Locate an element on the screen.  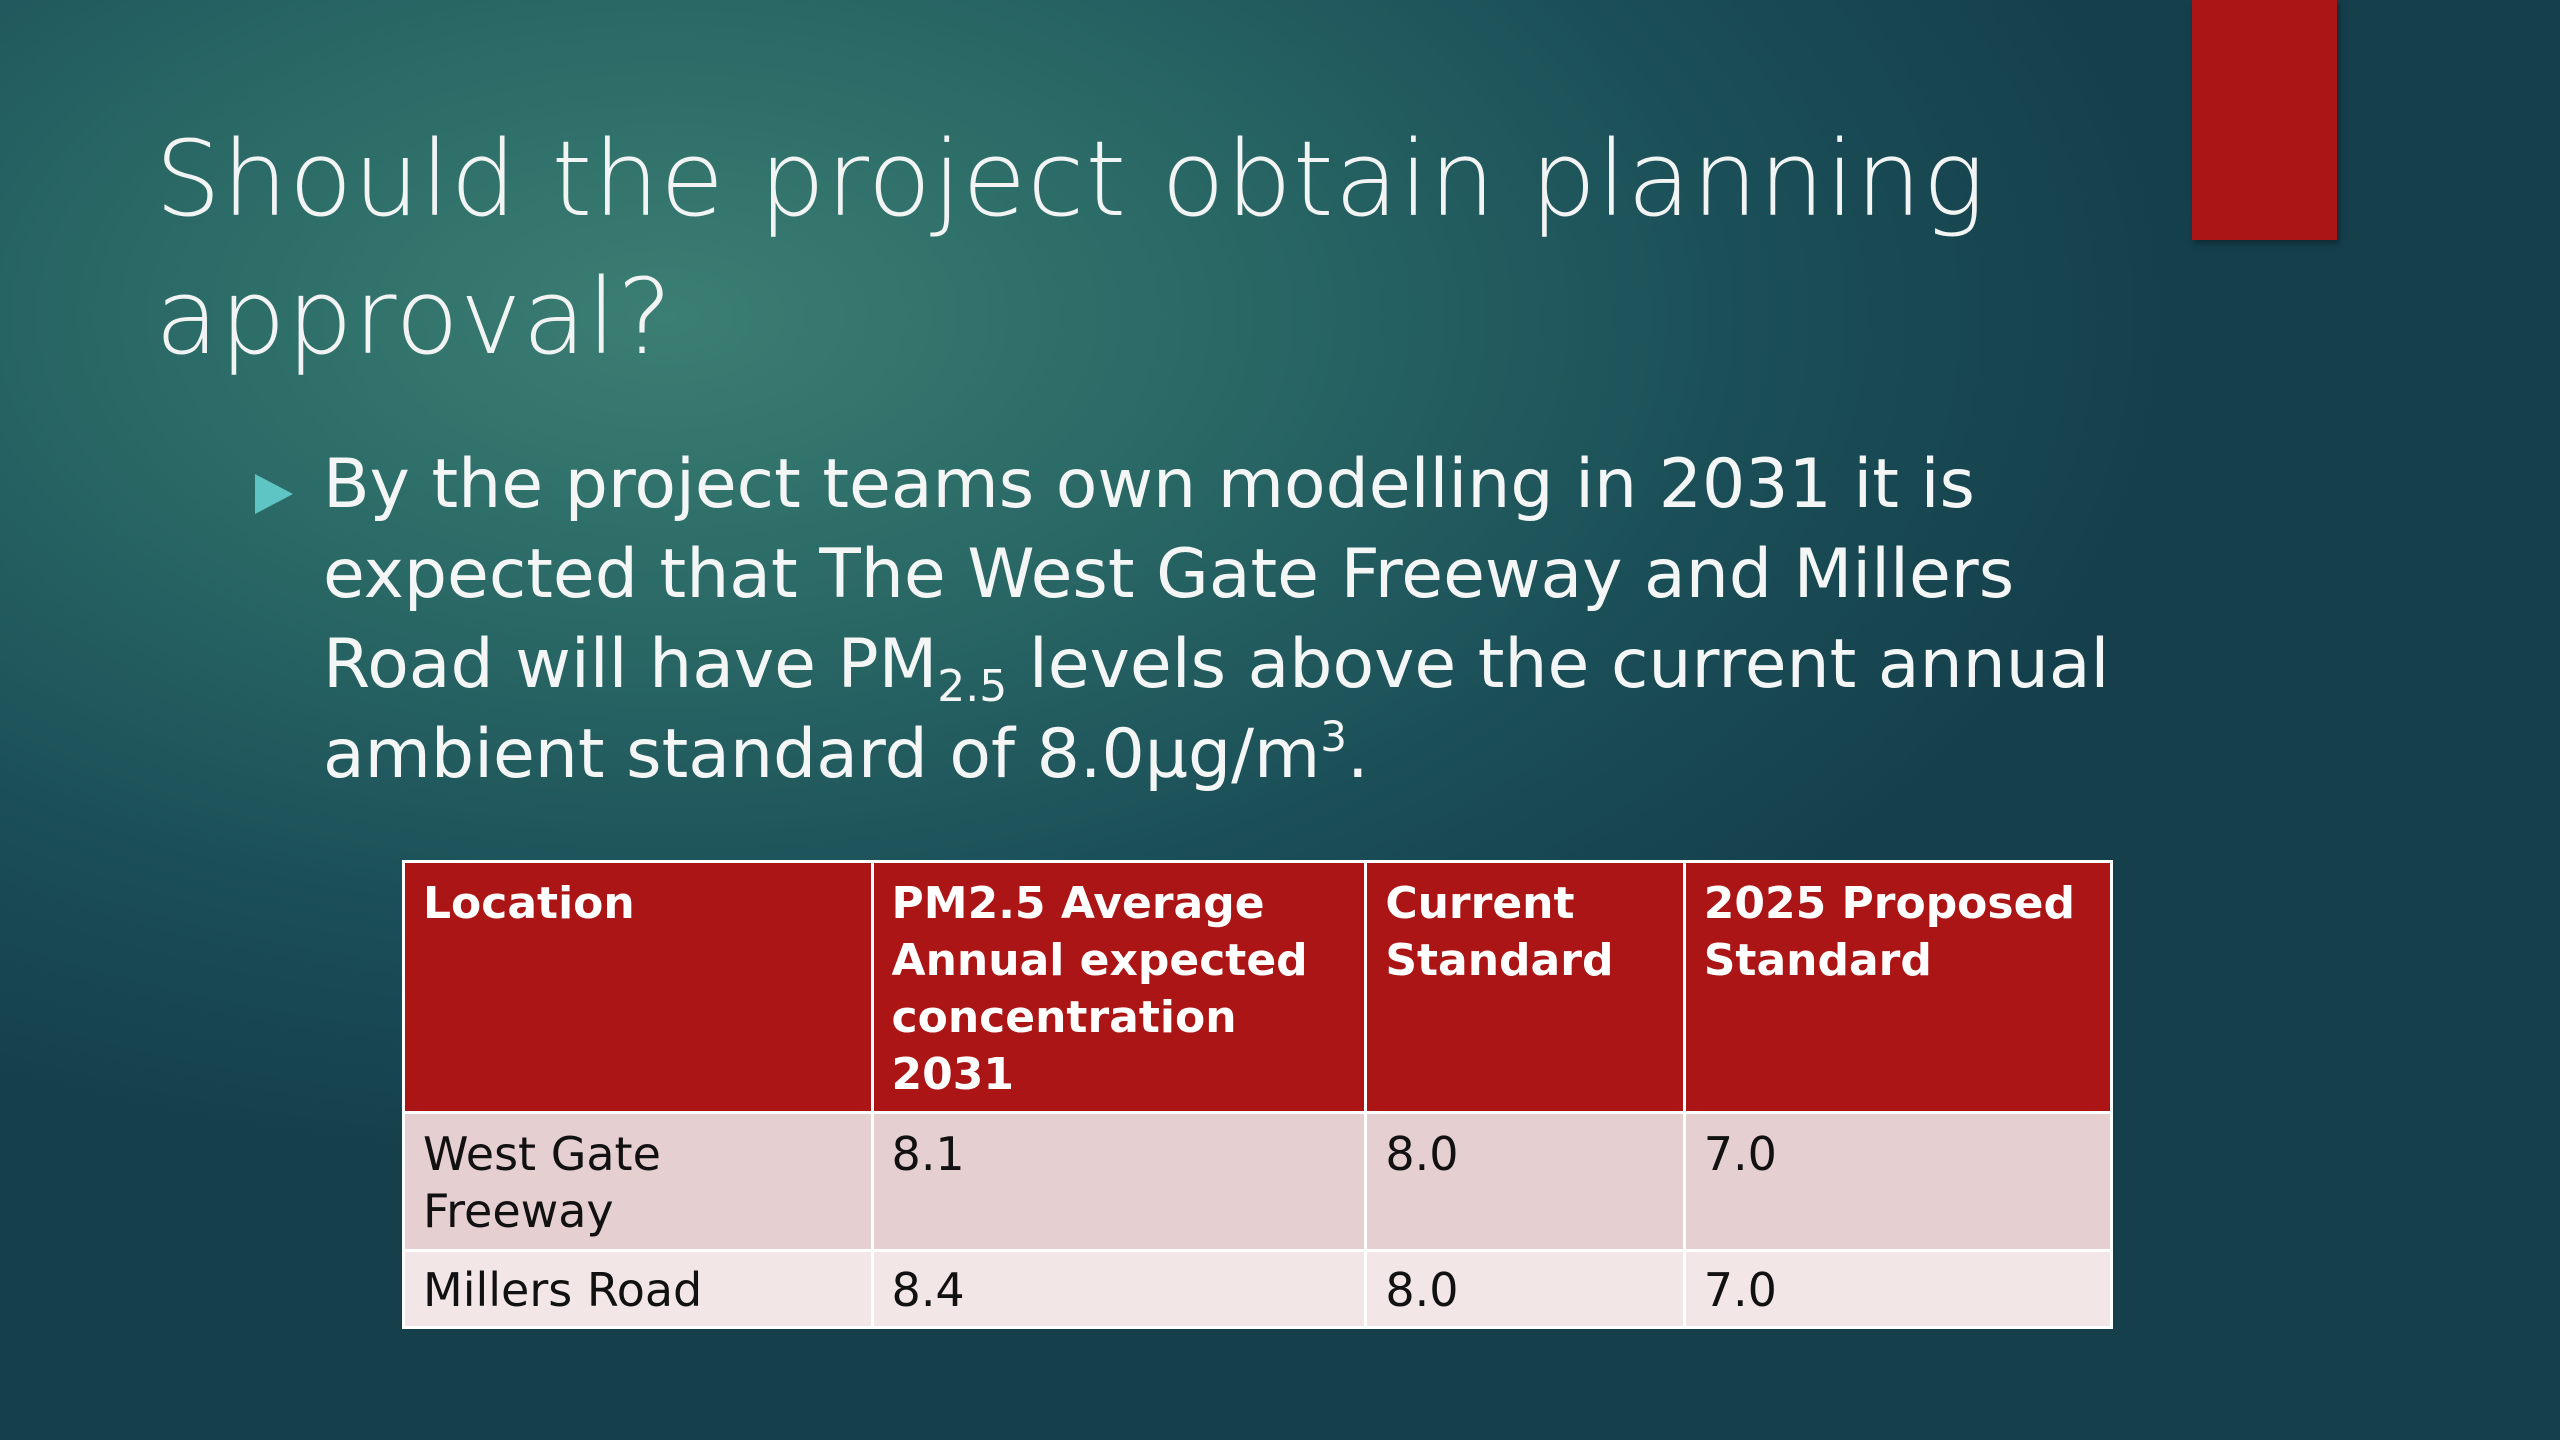
table-row: Millers Road 8.4 8.0 7.0 is located at coordinates (1258, 1289).